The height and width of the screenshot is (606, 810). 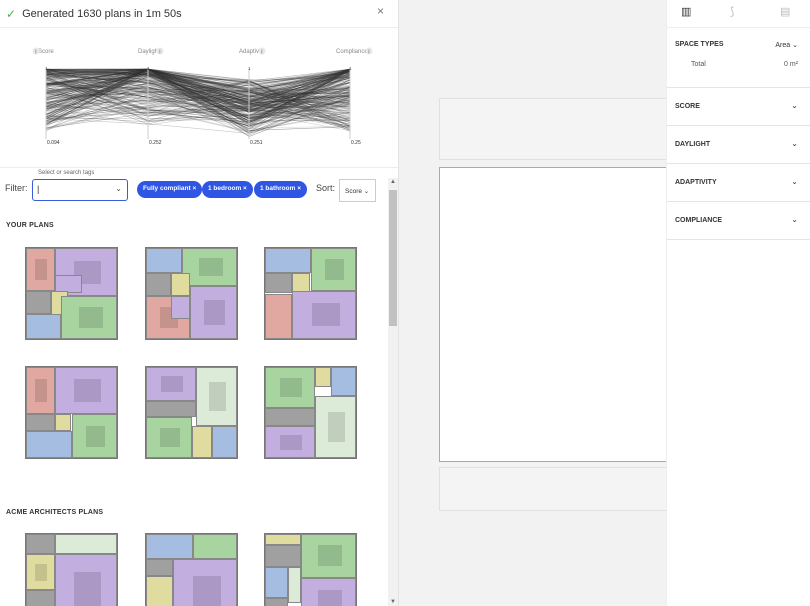 I want to click on room-storage, so click(x=160, y=590).